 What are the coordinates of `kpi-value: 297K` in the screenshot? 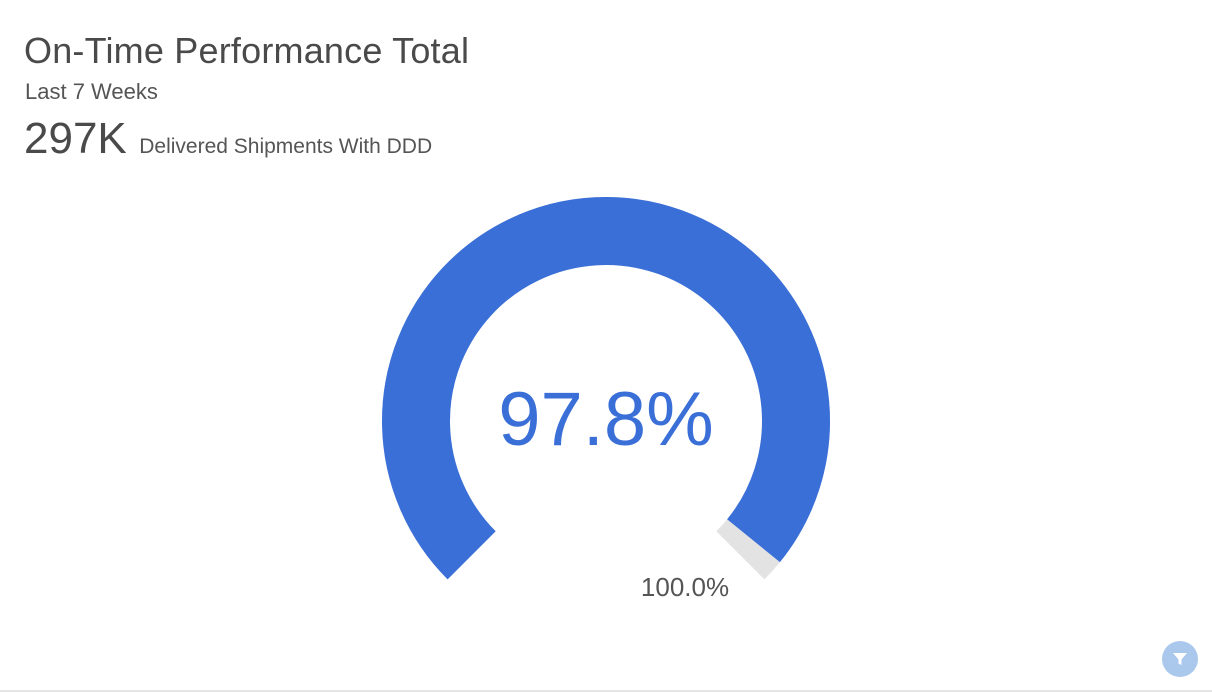 It's located at (75, 138).